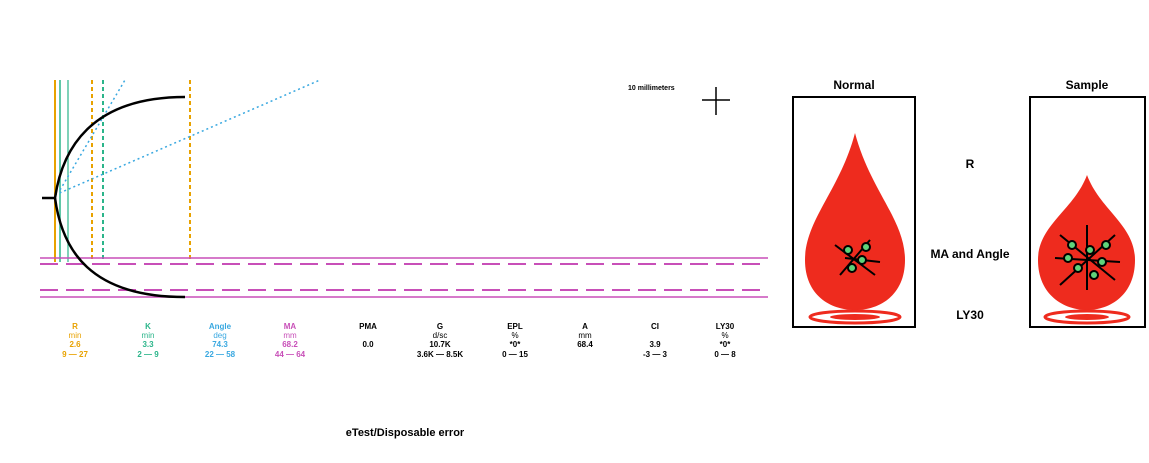 The width and height of the screenshot is (1149, 463). Describe the element at coordinates (853, 85) in the screenshot. I see `normal-label: Normal` at that location.